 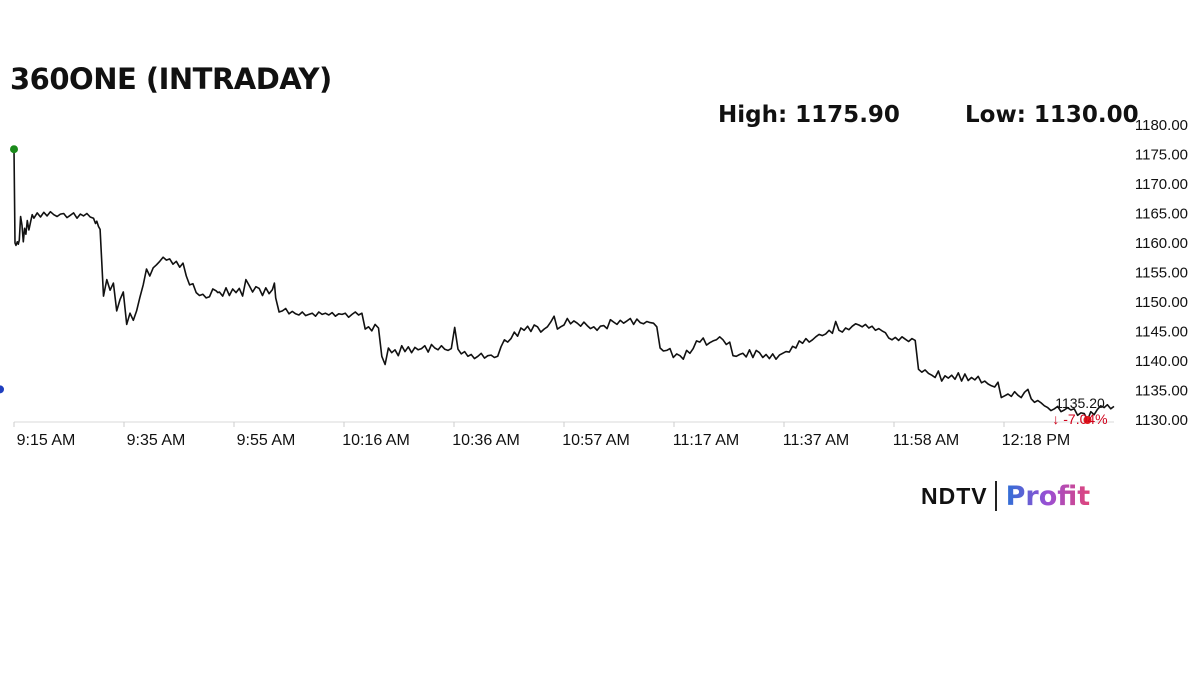 What do you see at coordinates (1080, 403) in the screenshot?
I see `last-price-label: 1135.20` at bounding box center [1080, 403].